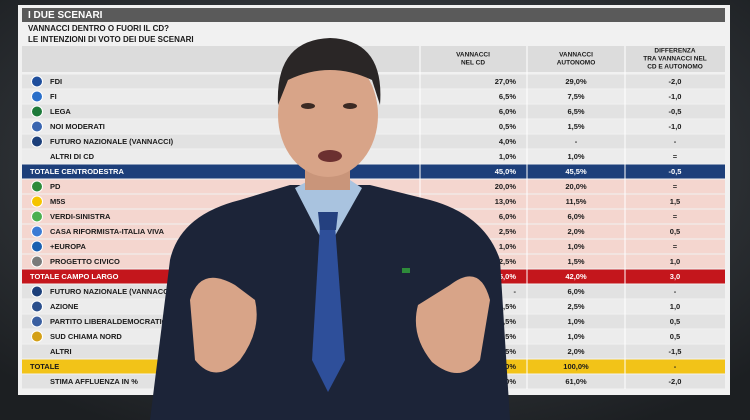  I want to click on hair, so click(329, 71).